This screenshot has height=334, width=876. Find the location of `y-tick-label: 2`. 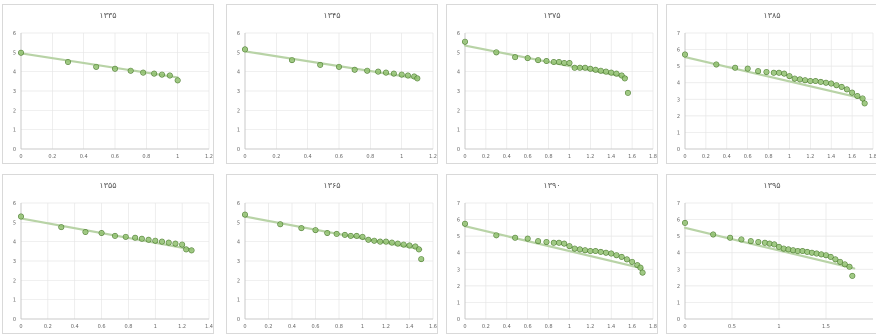

y-tick-label: 2 is located at coordinates (14, 281).